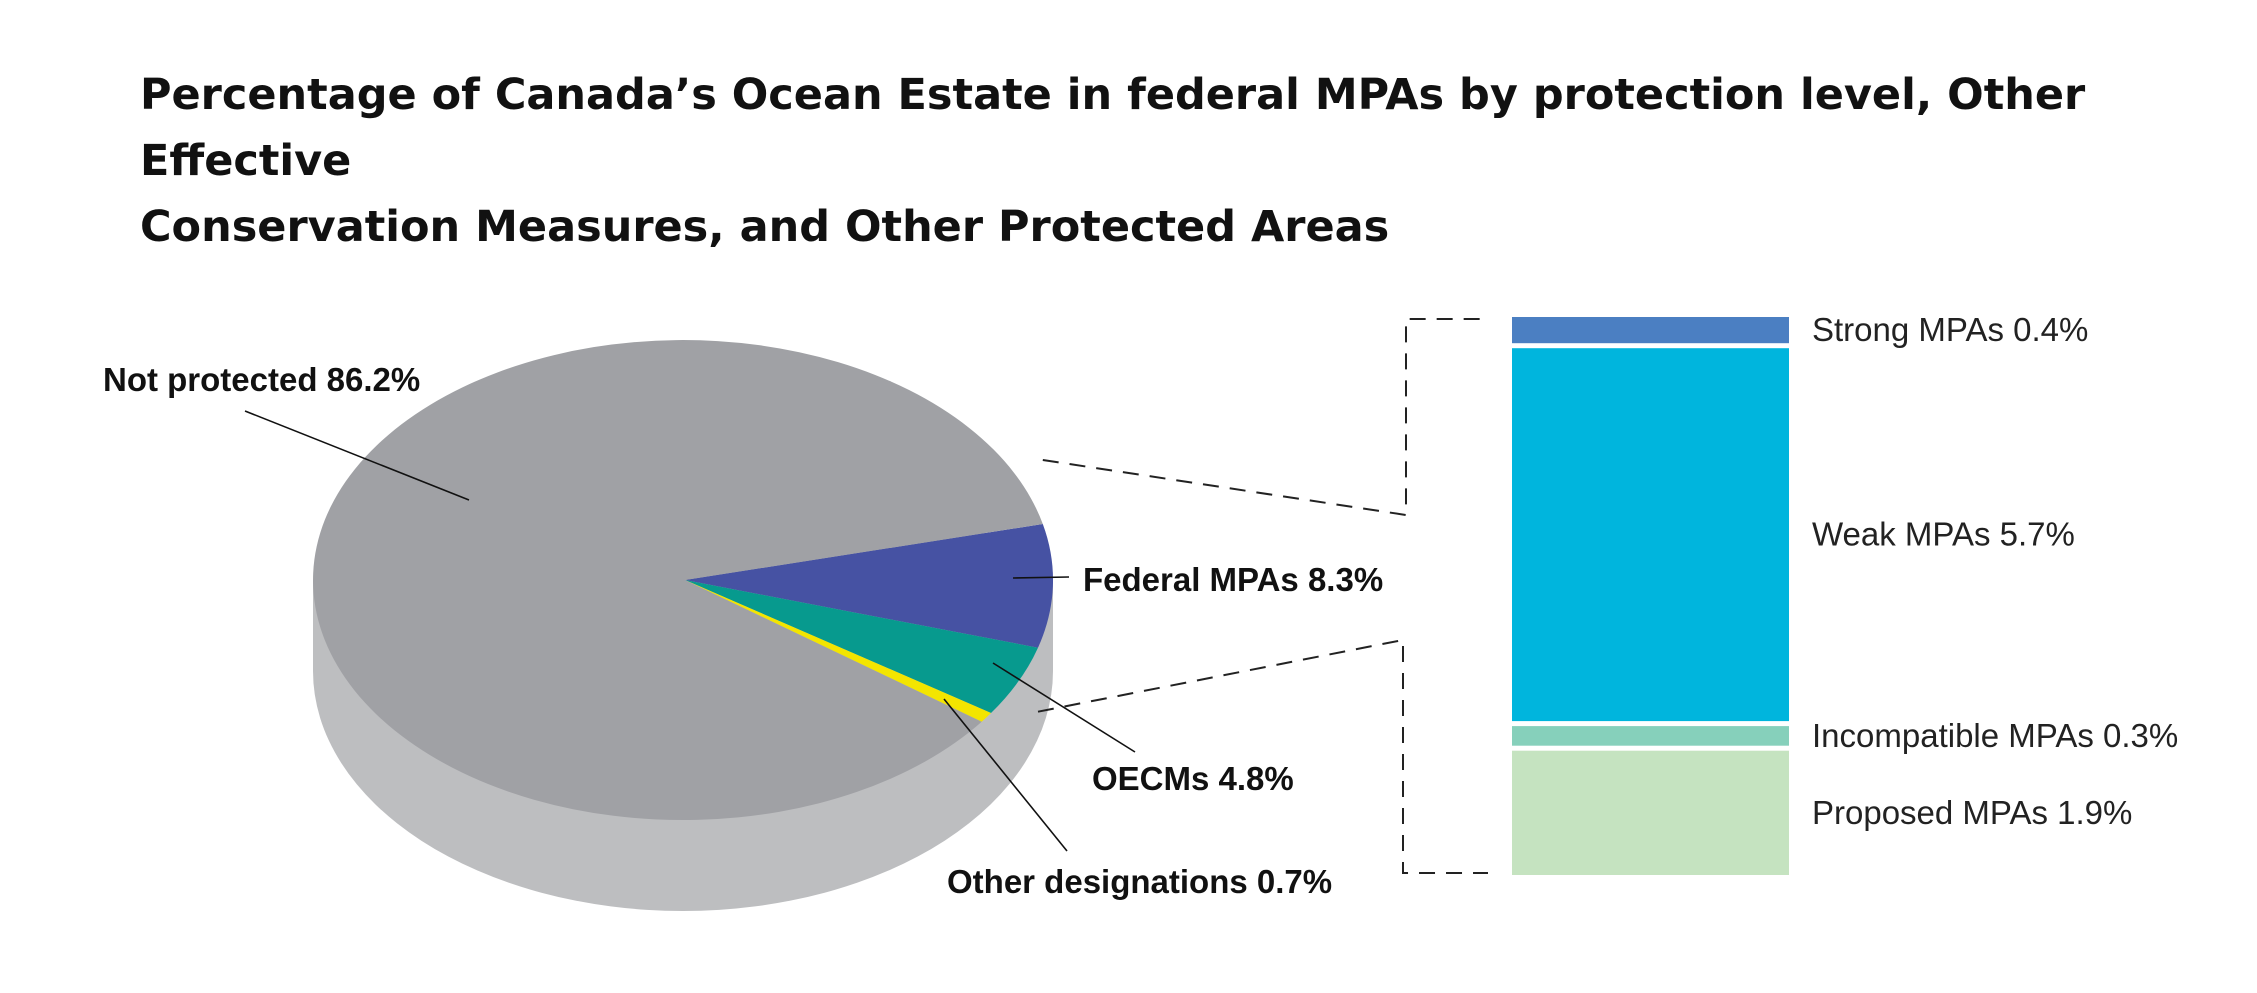  Describe the element at coordinates (1265, 417) in the screenshot. I see `connector-top` at that location.